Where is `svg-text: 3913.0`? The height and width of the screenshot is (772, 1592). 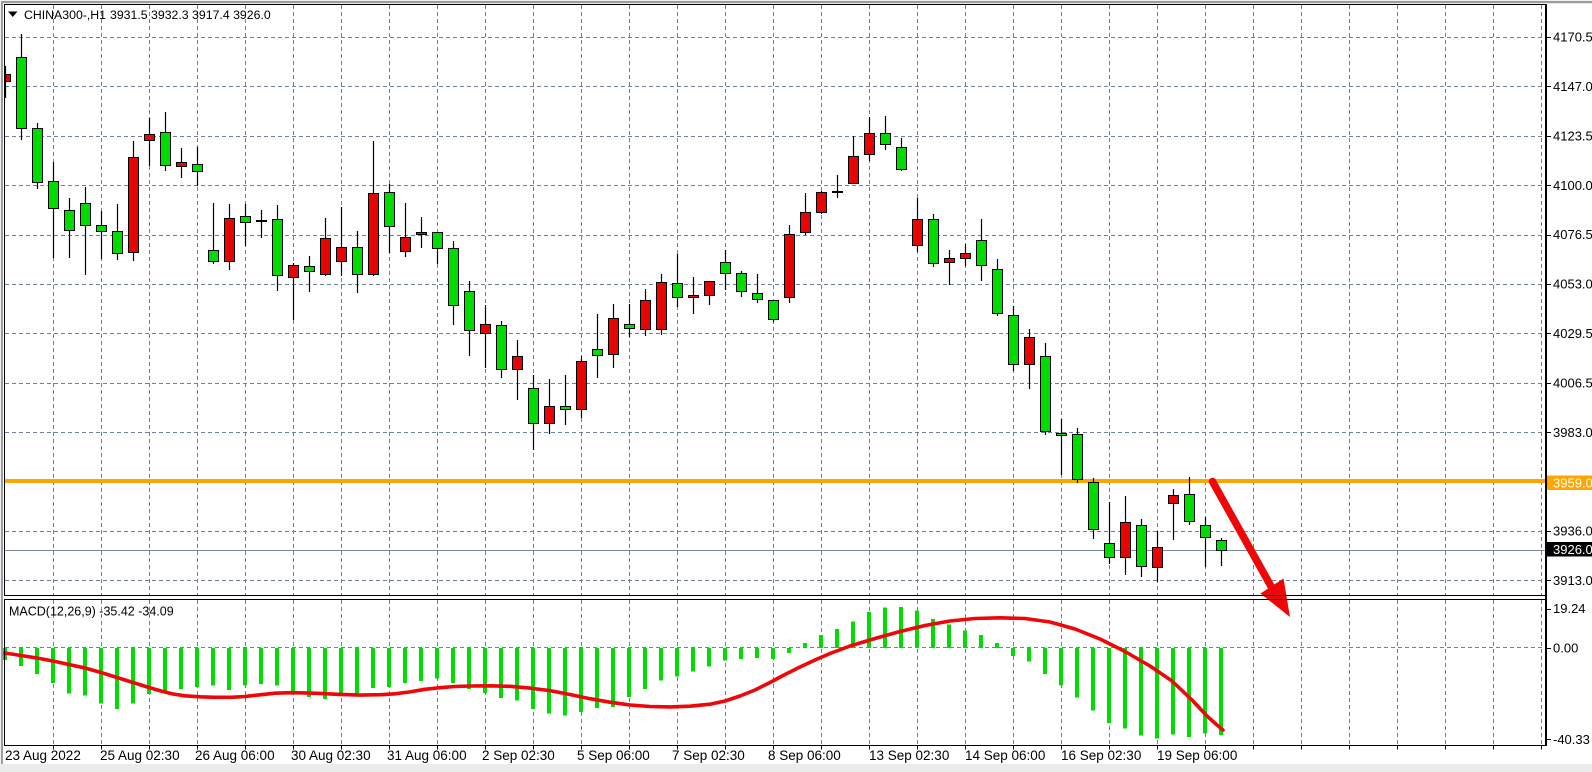
svg-text: 3913.0 is located at coordinates (1572, 580).